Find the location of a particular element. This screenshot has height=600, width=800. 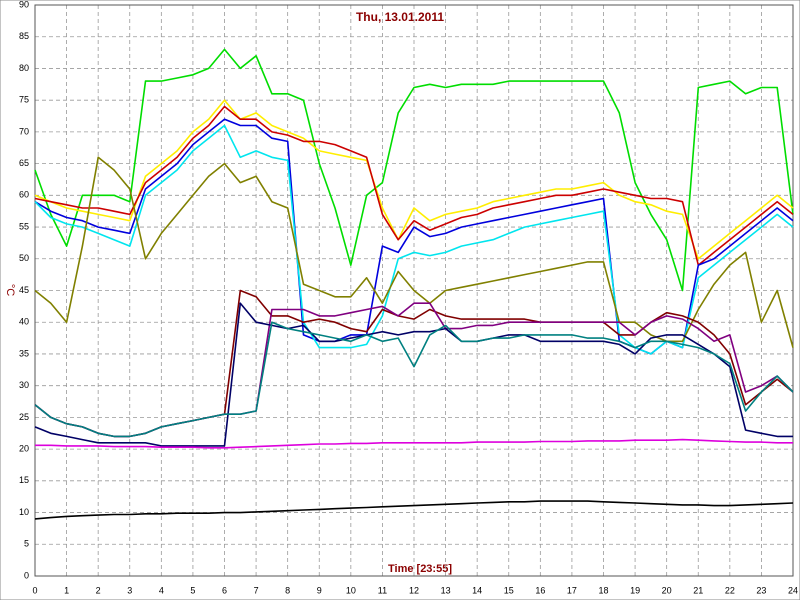

x-tick-label: 21 is located at coordinates (698, 590).